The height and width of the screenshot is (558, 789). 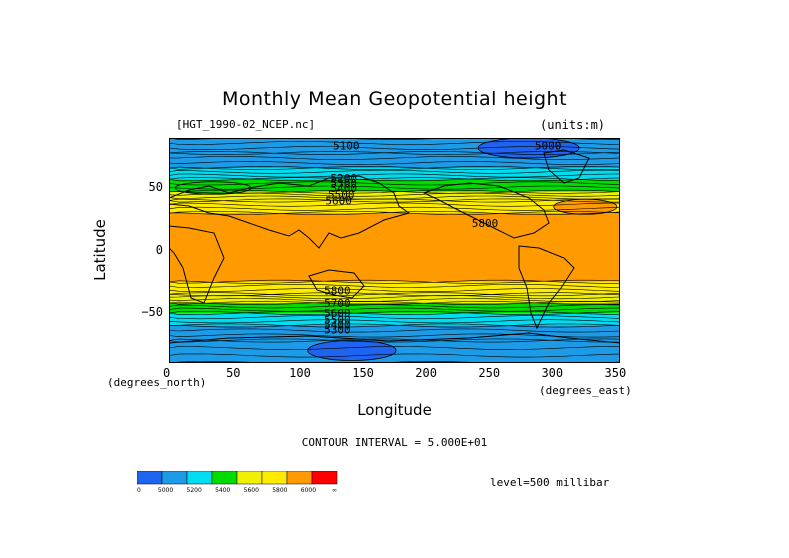 What do you see at coordinates (394, 442) in the screenshot?
I see `contour-interval: CONTOUR INTERVAL = 5.000E+01` at bounding box center [394, 442].